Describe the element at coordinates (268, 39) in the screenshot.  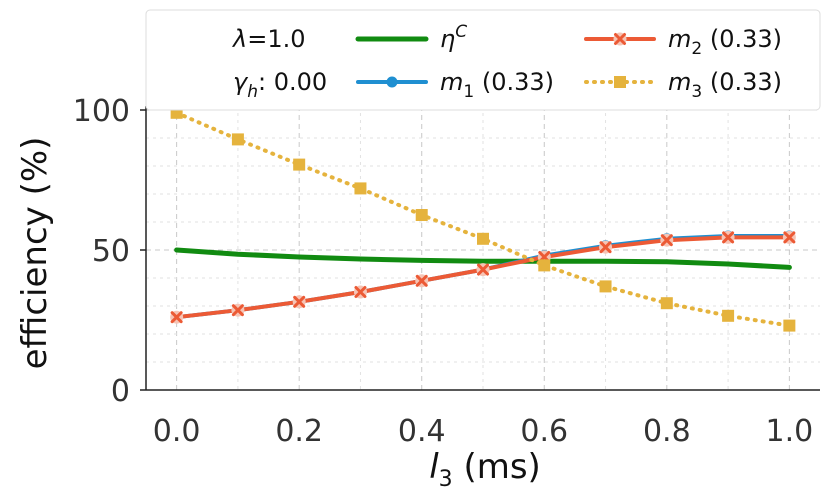
I see `legend-lambda: λ=1.0` at that location.